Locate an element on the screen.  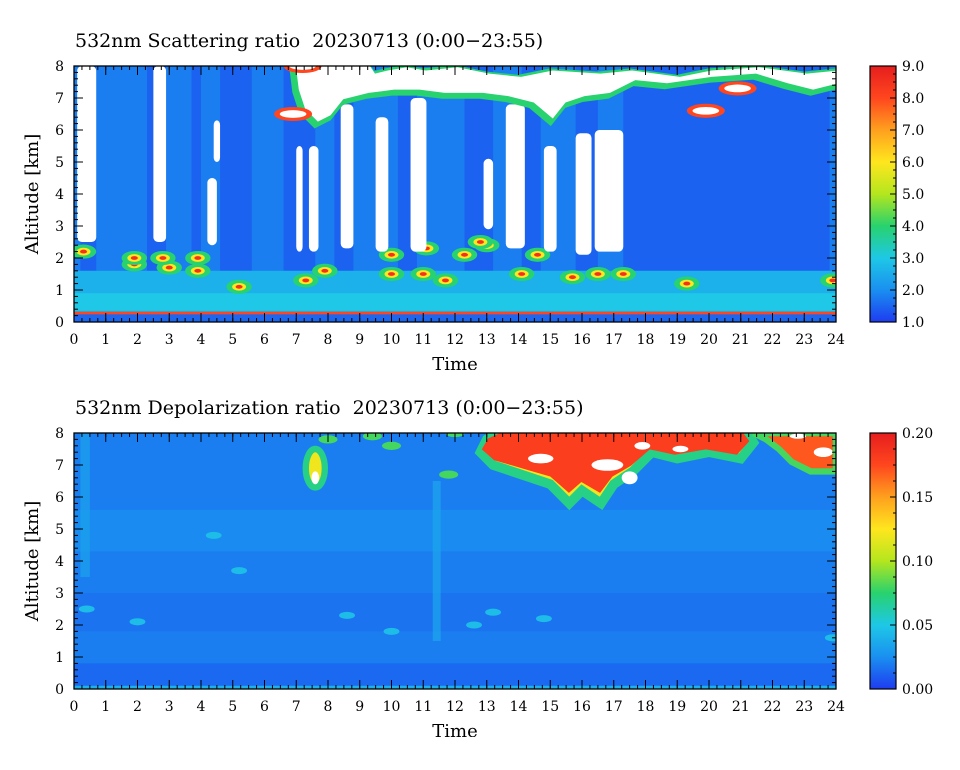
sr-x-tick-label: 6 is located at coordinates (264, 340).